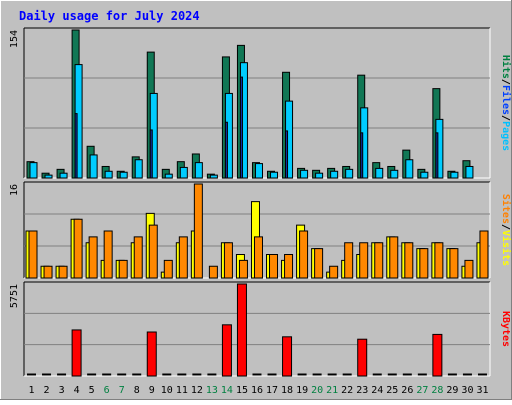  I want to click on x-tick-label-day-14: 14, so click(227, 390).